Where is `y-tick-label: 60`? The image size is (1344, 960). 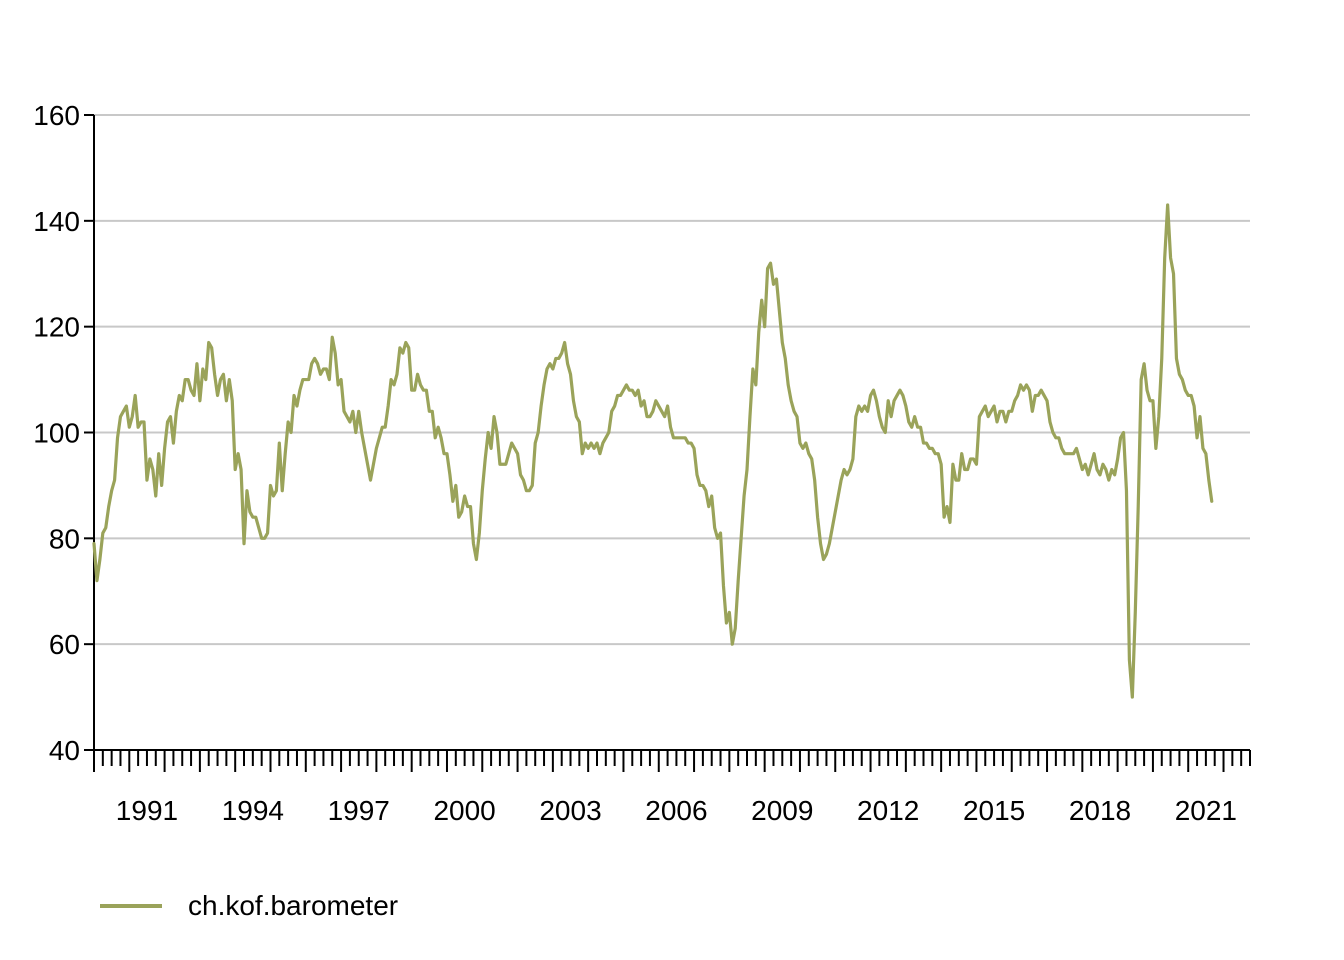
y-tick-label: 60 is located at coordinates (64, 644).